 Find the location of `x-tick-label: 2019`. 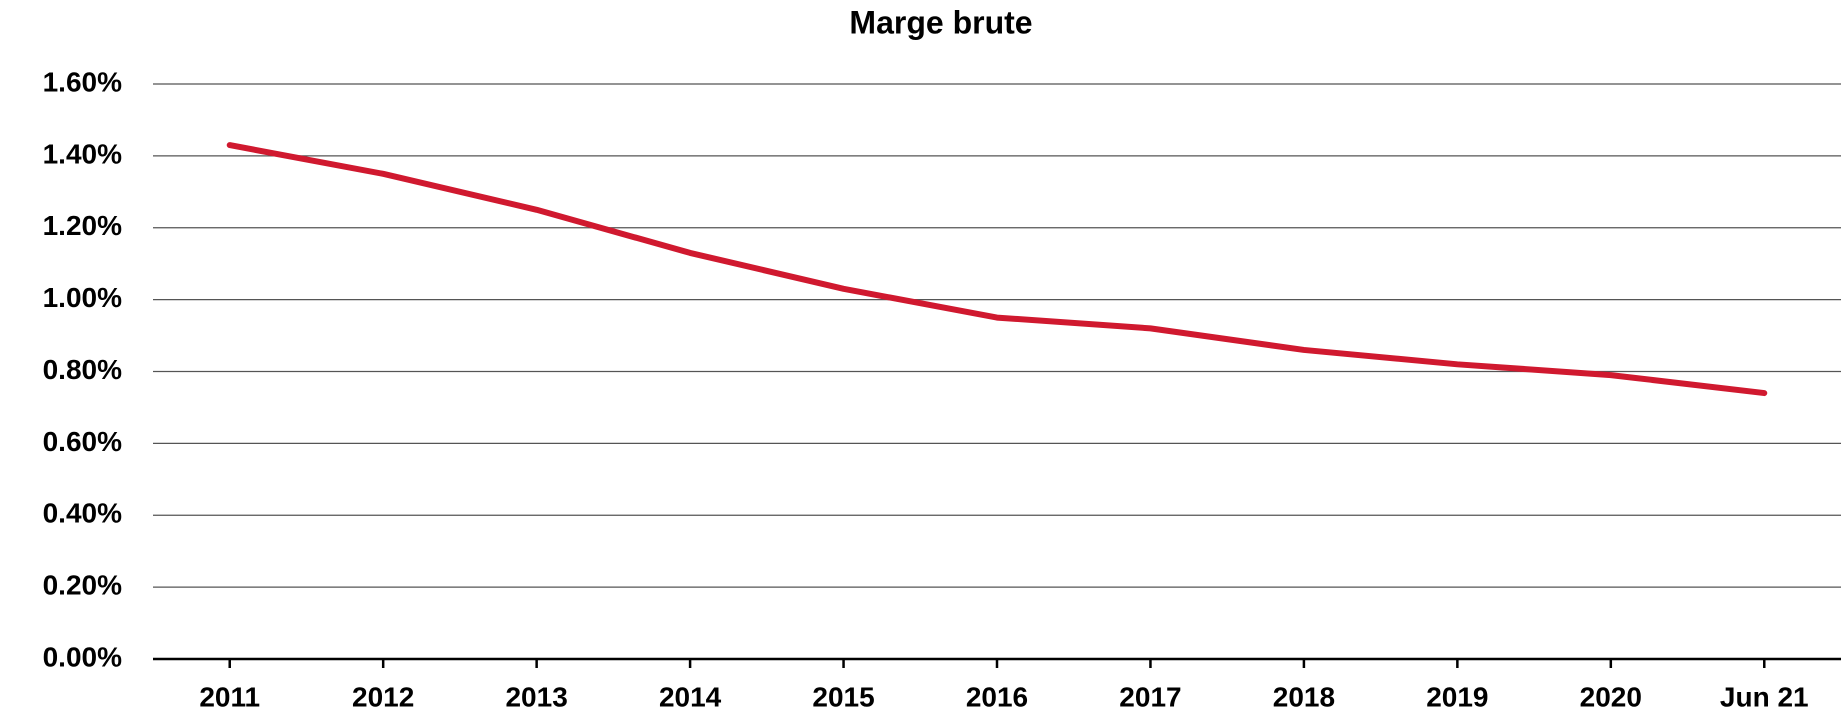

x-tick-label: 2019 is located at coordinates (1457, 696).